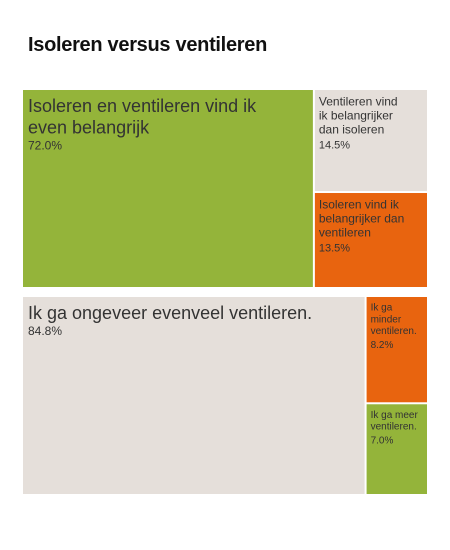  I want to click on treemap-label: Ik ga minder ventileren., so click(394, 320).